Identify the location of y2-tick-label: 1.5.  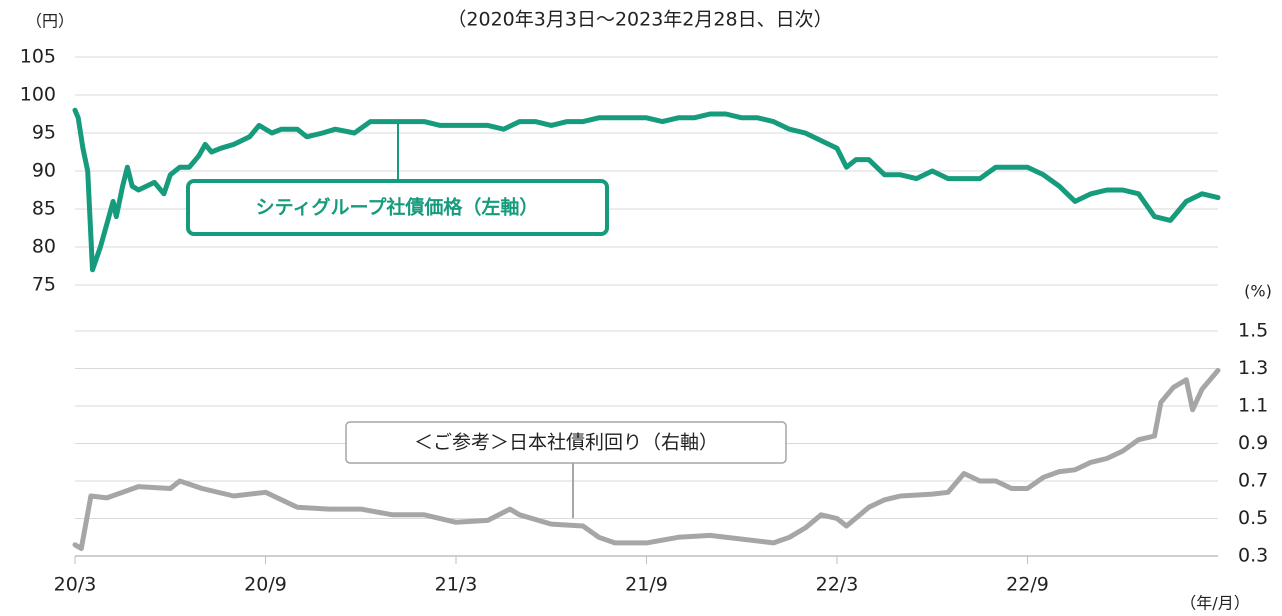
(1253, 331).